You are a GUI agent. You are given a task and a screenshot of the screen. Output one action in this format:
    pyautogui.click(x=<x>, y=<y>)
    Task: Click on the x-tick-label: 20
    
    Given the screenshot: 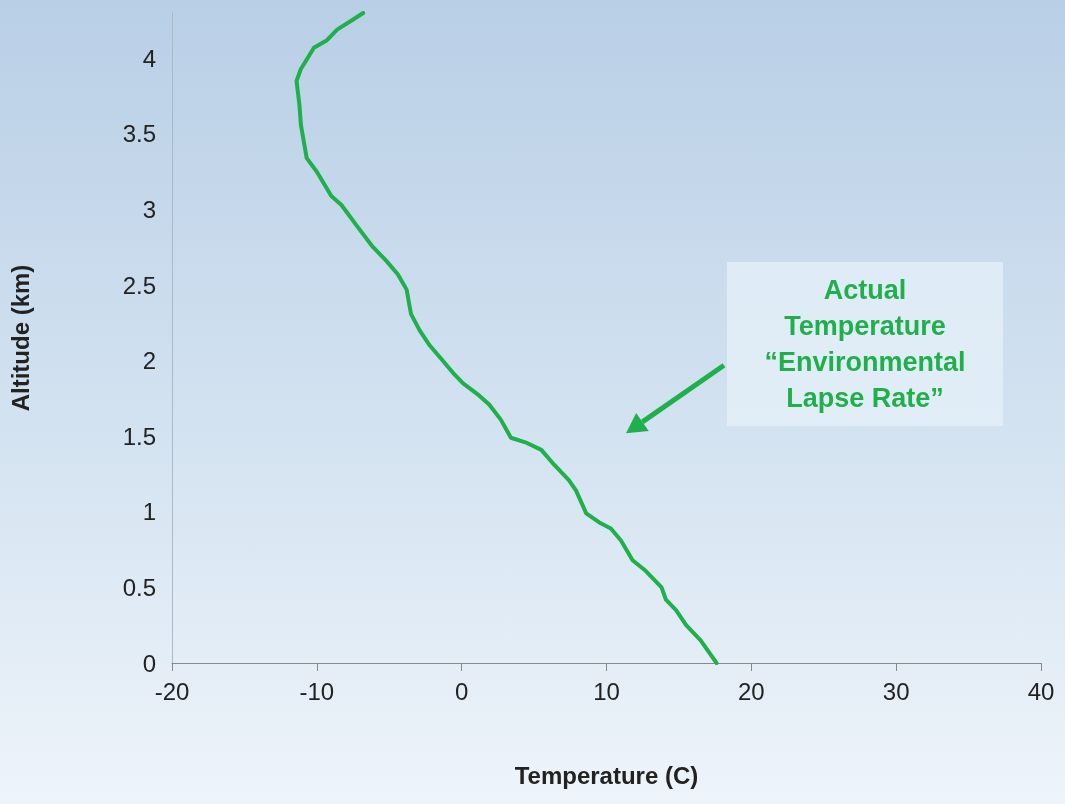 What is the action you would take?
    pyautogui.click(x=751, y=691)
    